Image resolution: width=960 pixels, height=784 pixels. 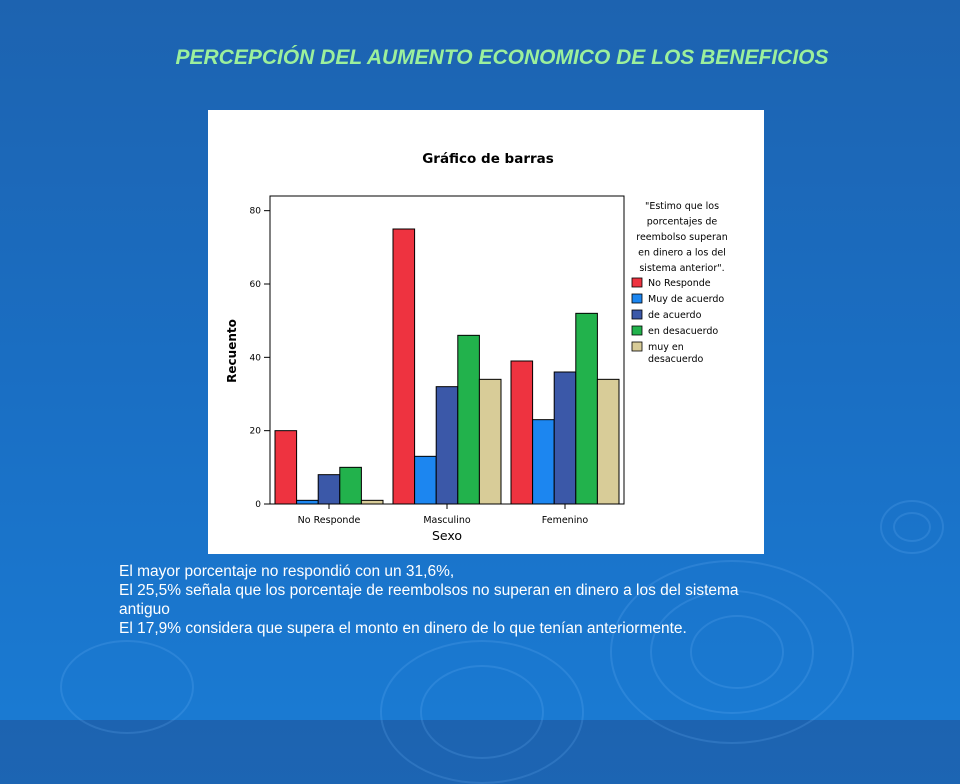 I want to click on legend-label: No Responde, so click(x=679, y=283).